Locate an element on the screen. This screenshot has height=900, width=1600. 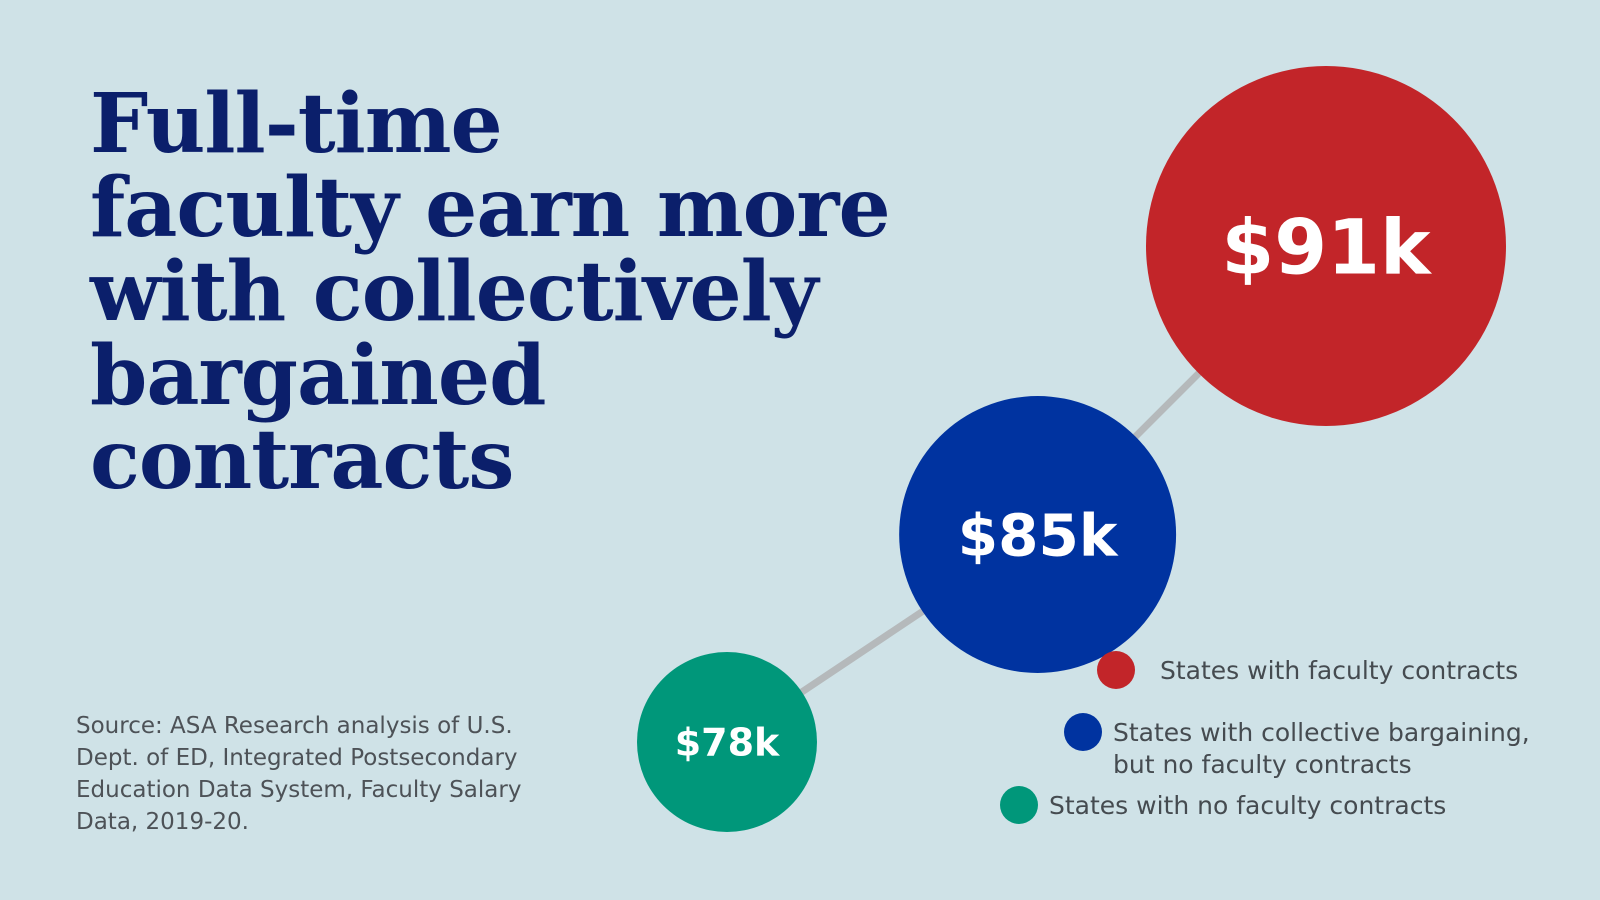
title-line: with collectively is located at coordinates (454, 292).